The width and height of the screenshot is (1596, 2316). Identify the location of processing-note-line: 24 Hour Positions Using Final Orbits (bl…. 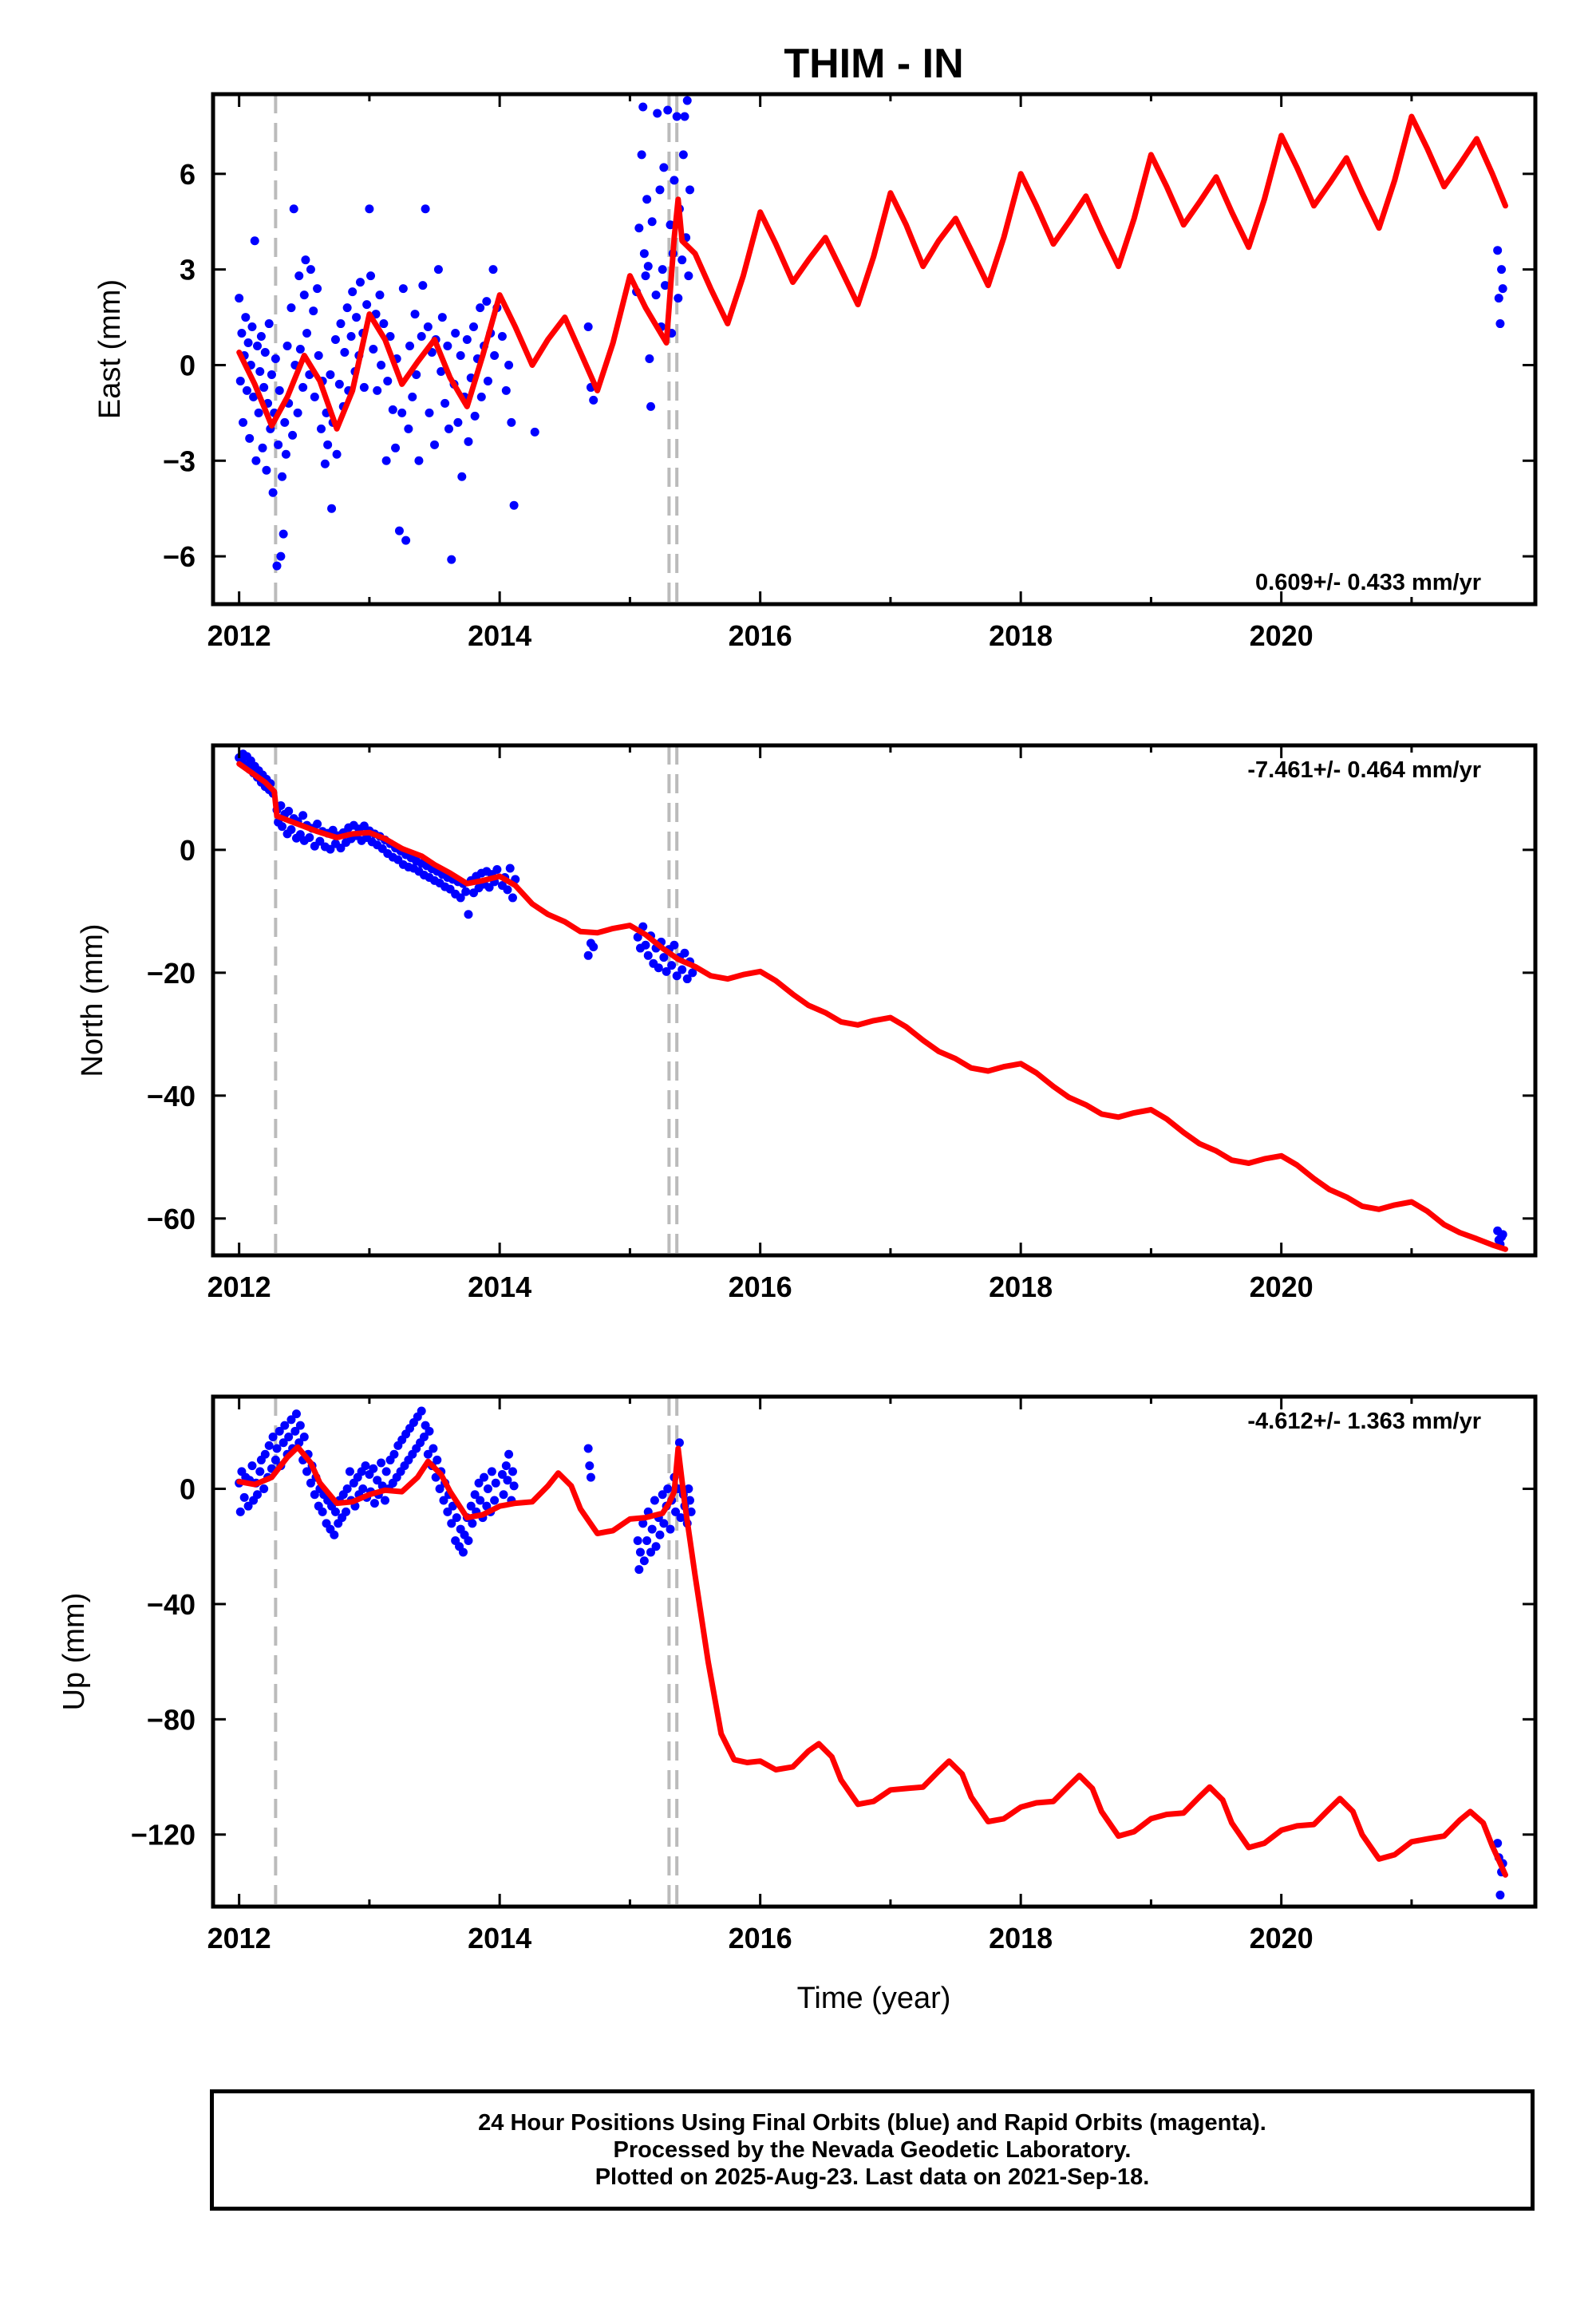
(872, 2123).